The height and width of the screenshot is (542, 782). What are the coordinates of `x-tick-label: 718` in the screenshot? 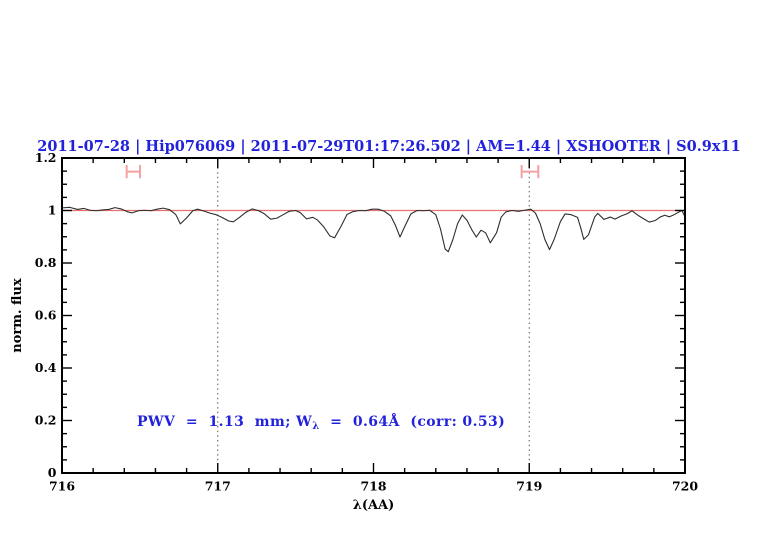 It's located at (373, 486).